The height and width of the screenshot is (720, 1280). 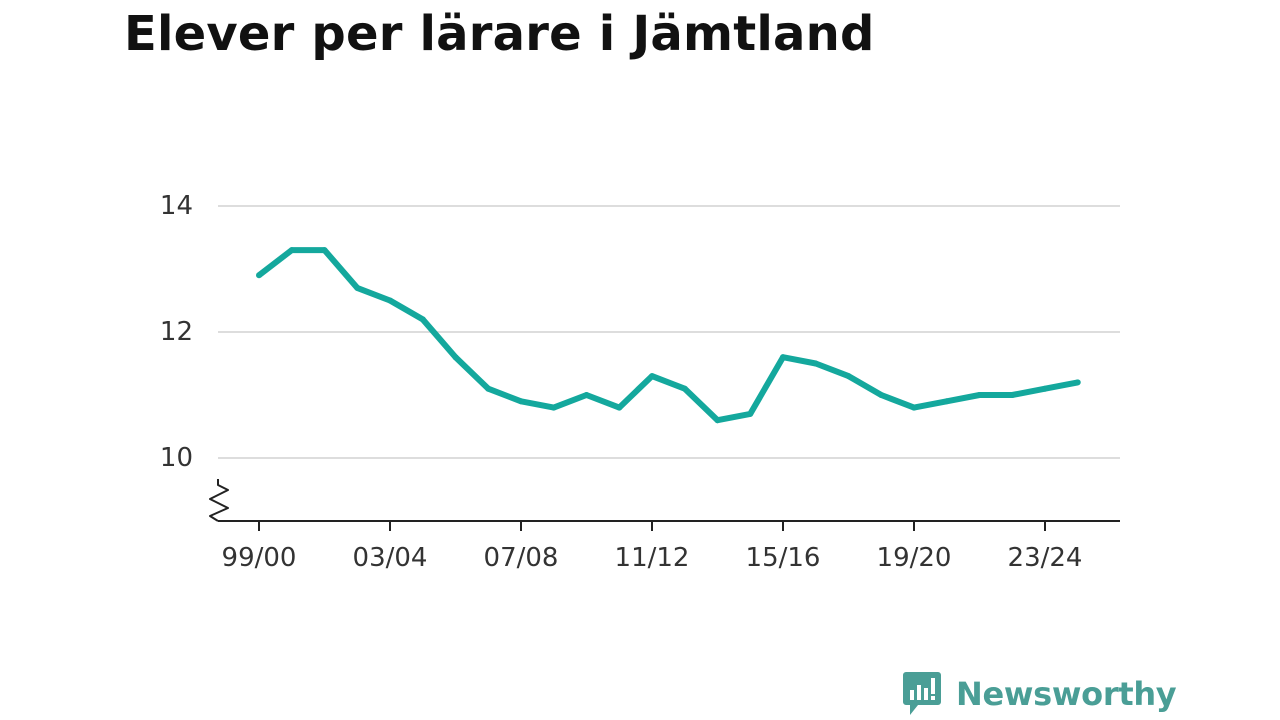 I want to click on x-tick-label: 23/24, so click(x=1045, y=558).